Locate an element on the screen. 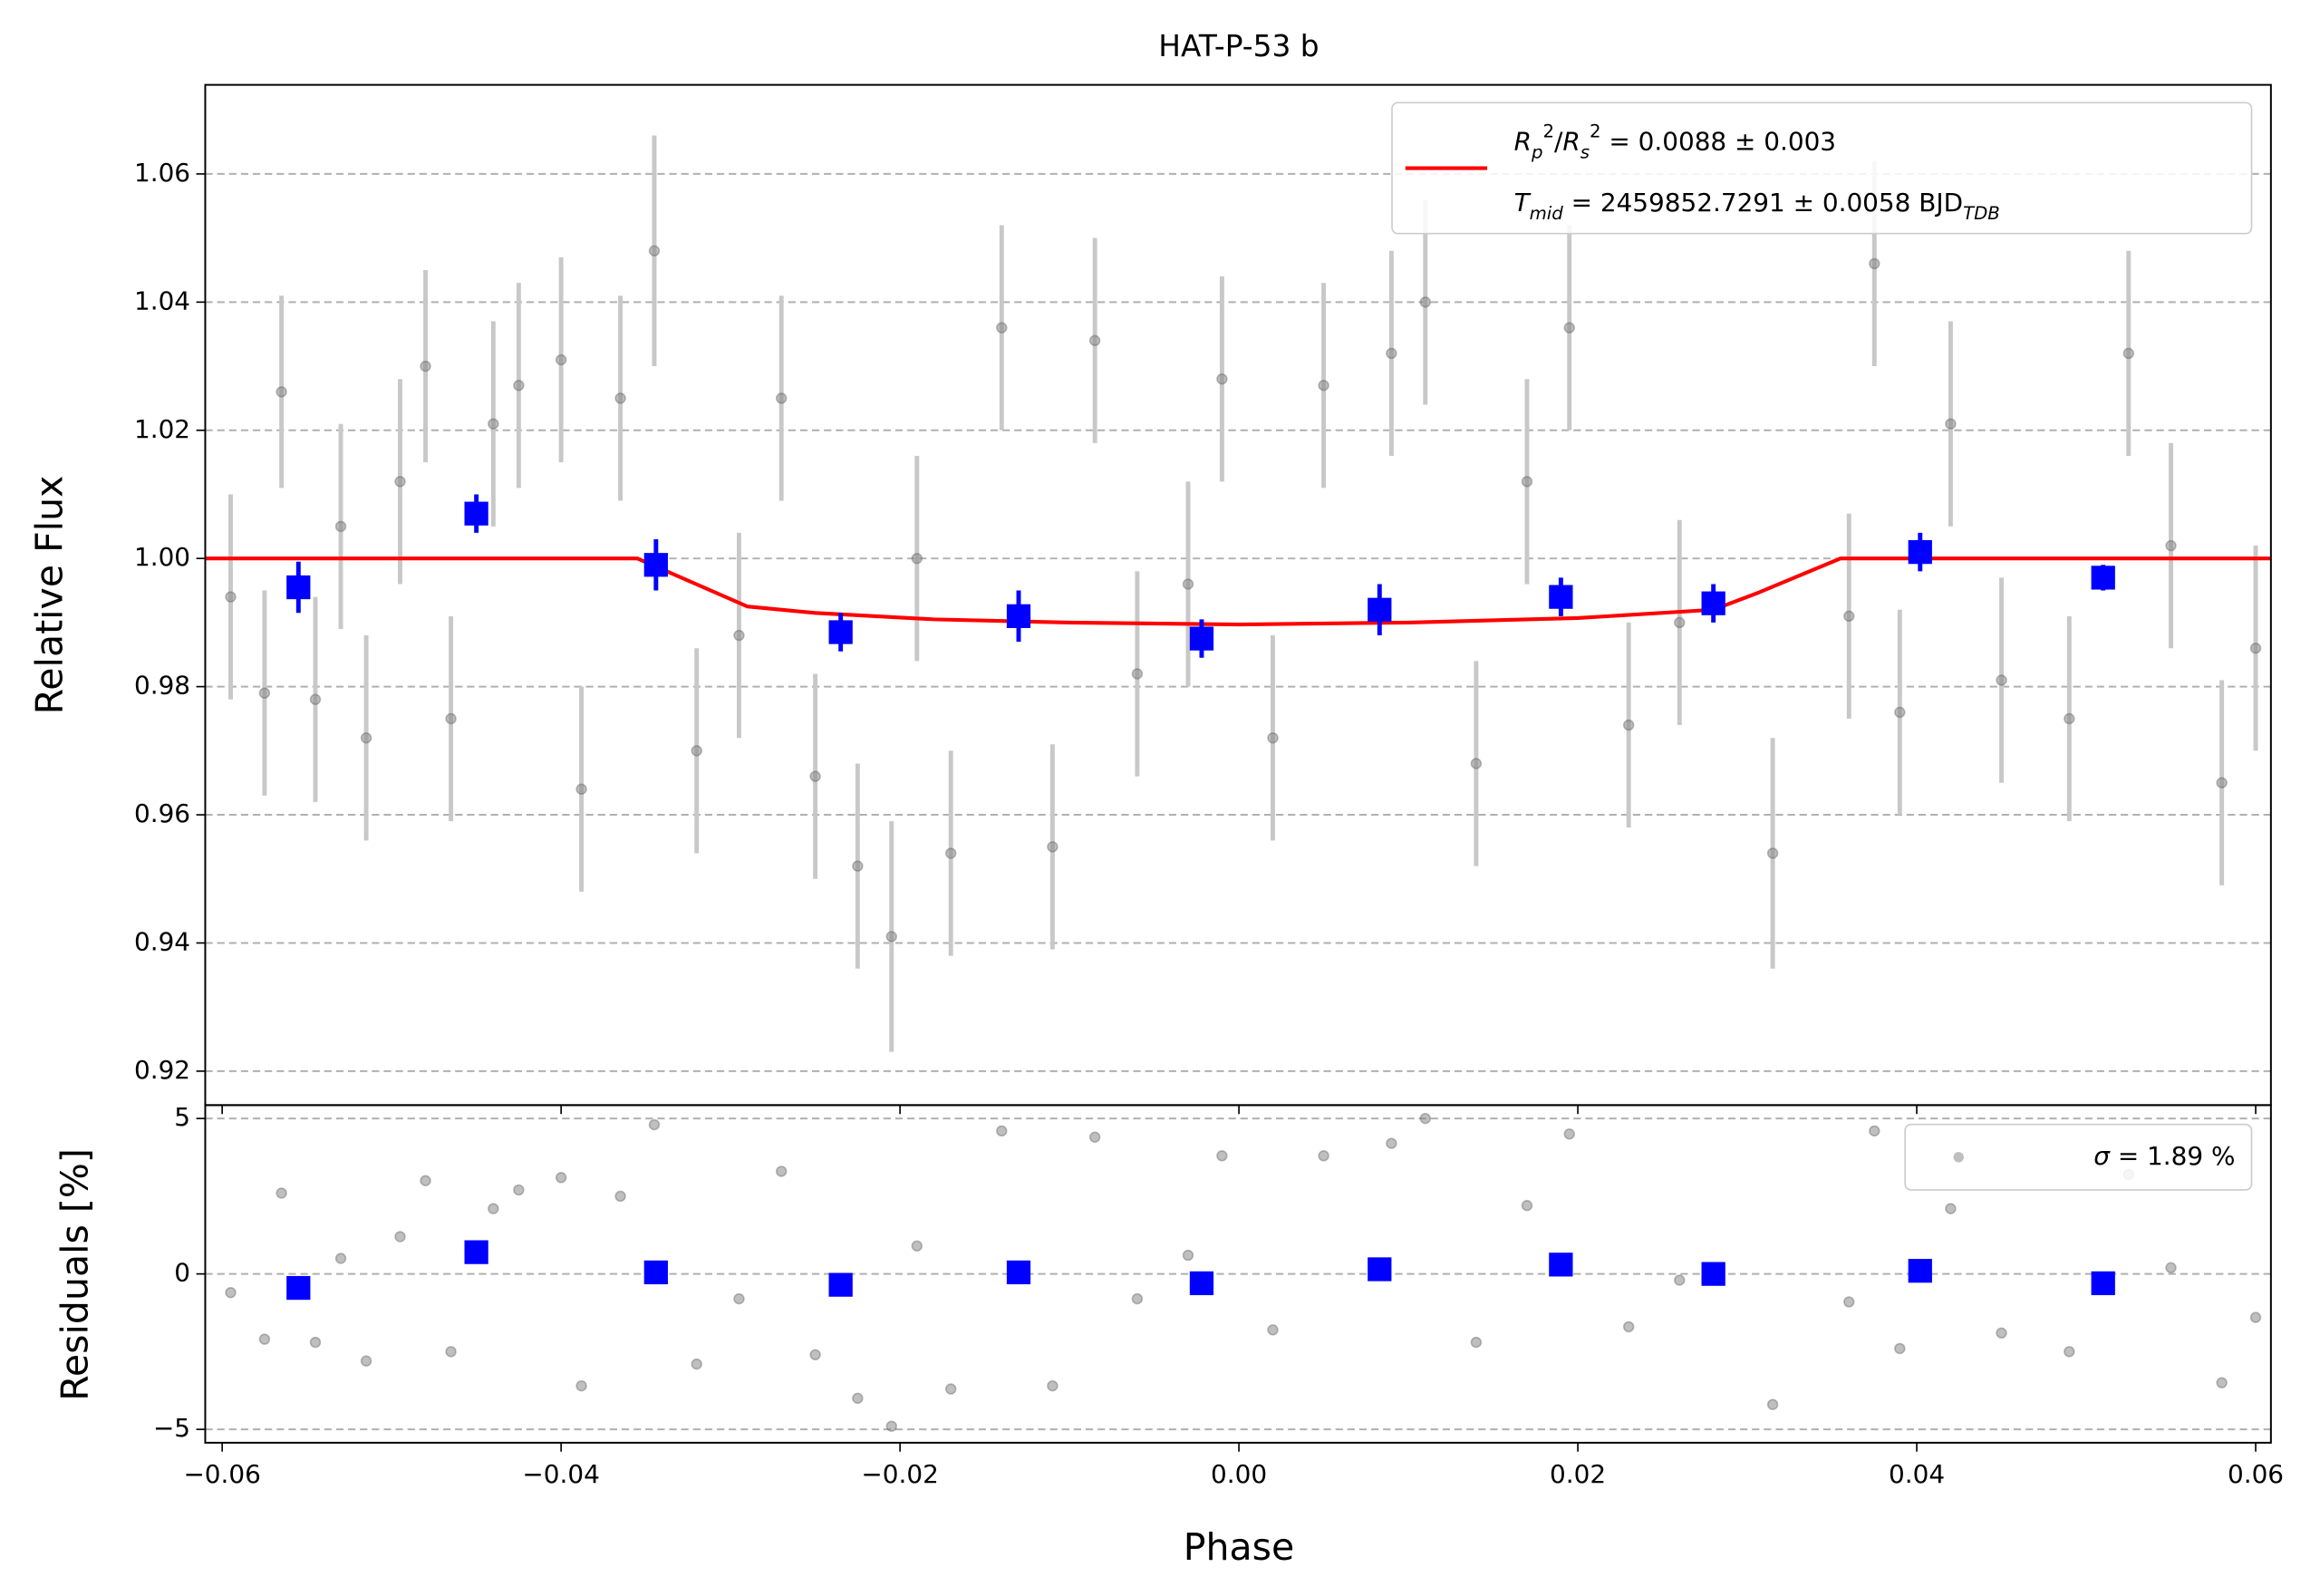 The height and width of the screenshot is (1596, 2320). legend-label: Rp2/Rs2 = 0.0088 ± 0.003 is located at coordinates (1675, 142).